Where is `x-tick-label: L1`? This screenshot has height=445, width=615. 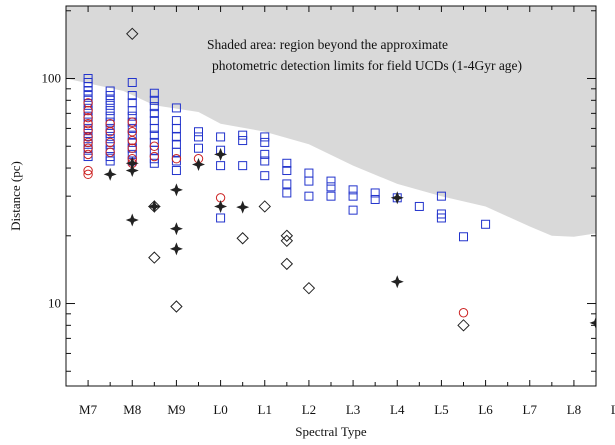 x-tick-label: L1 is located at coordinates (265, 409).